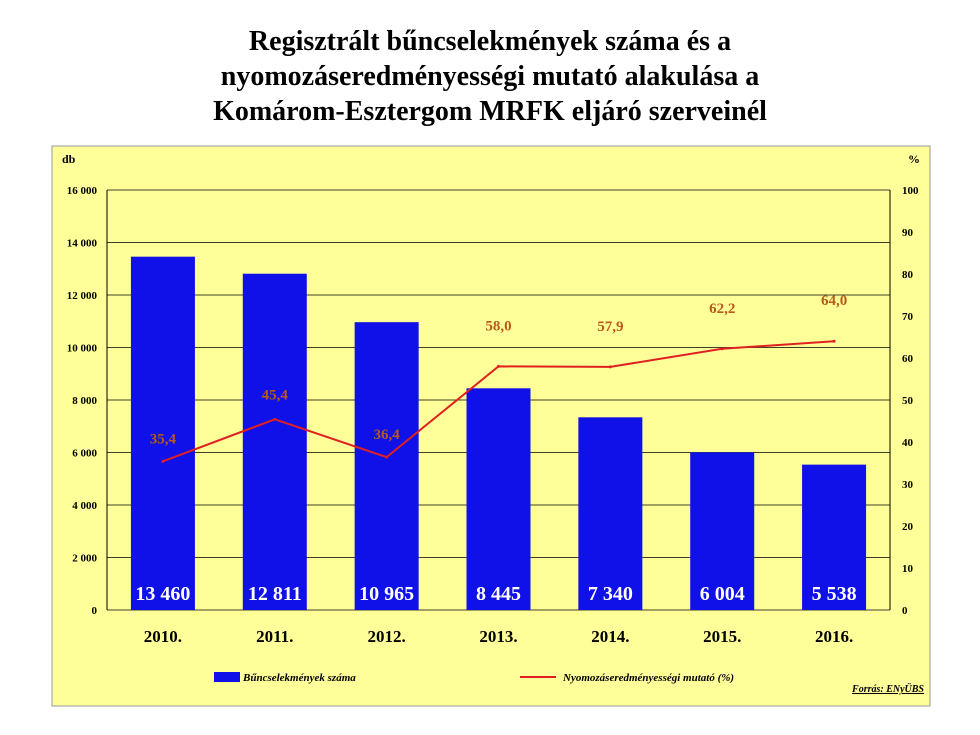 This screenshot has height=735, width=980. What do you see at coordinates (722, 594) in the screenshot?
I see `bar-value-label: 6 004` at bounding box center [722, 594].